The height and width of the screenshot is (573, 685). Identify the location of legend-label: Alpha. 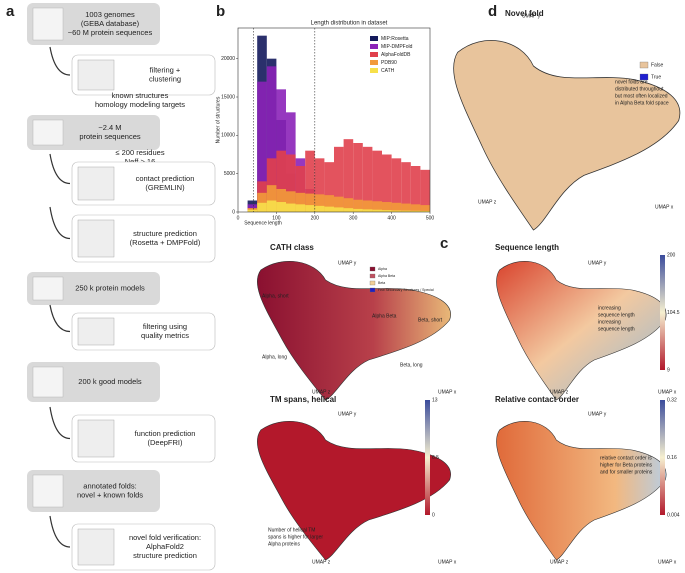
(382, 269).